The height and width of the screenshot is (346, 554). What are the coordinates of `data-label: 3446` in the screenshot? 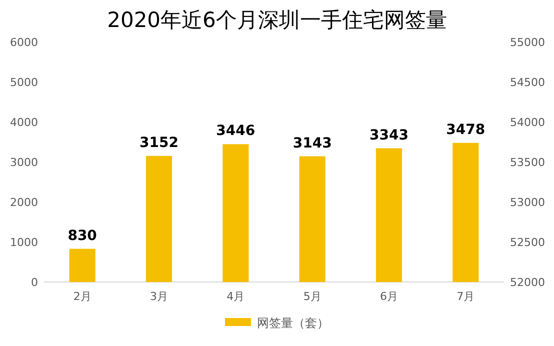 It's located at (236, 131).